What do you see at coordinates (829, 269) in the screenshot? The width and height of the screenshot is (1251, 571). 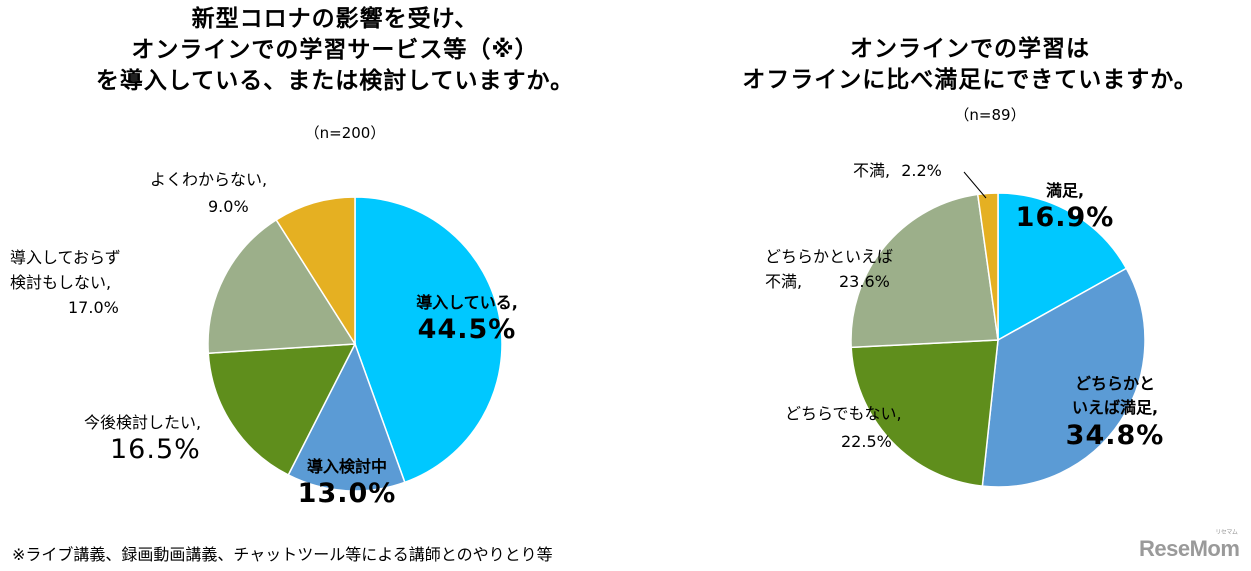 I see `right-label-somewhat-dissatisfied-name: どちらかといえば 不満,` at bounding box center [829, 269].